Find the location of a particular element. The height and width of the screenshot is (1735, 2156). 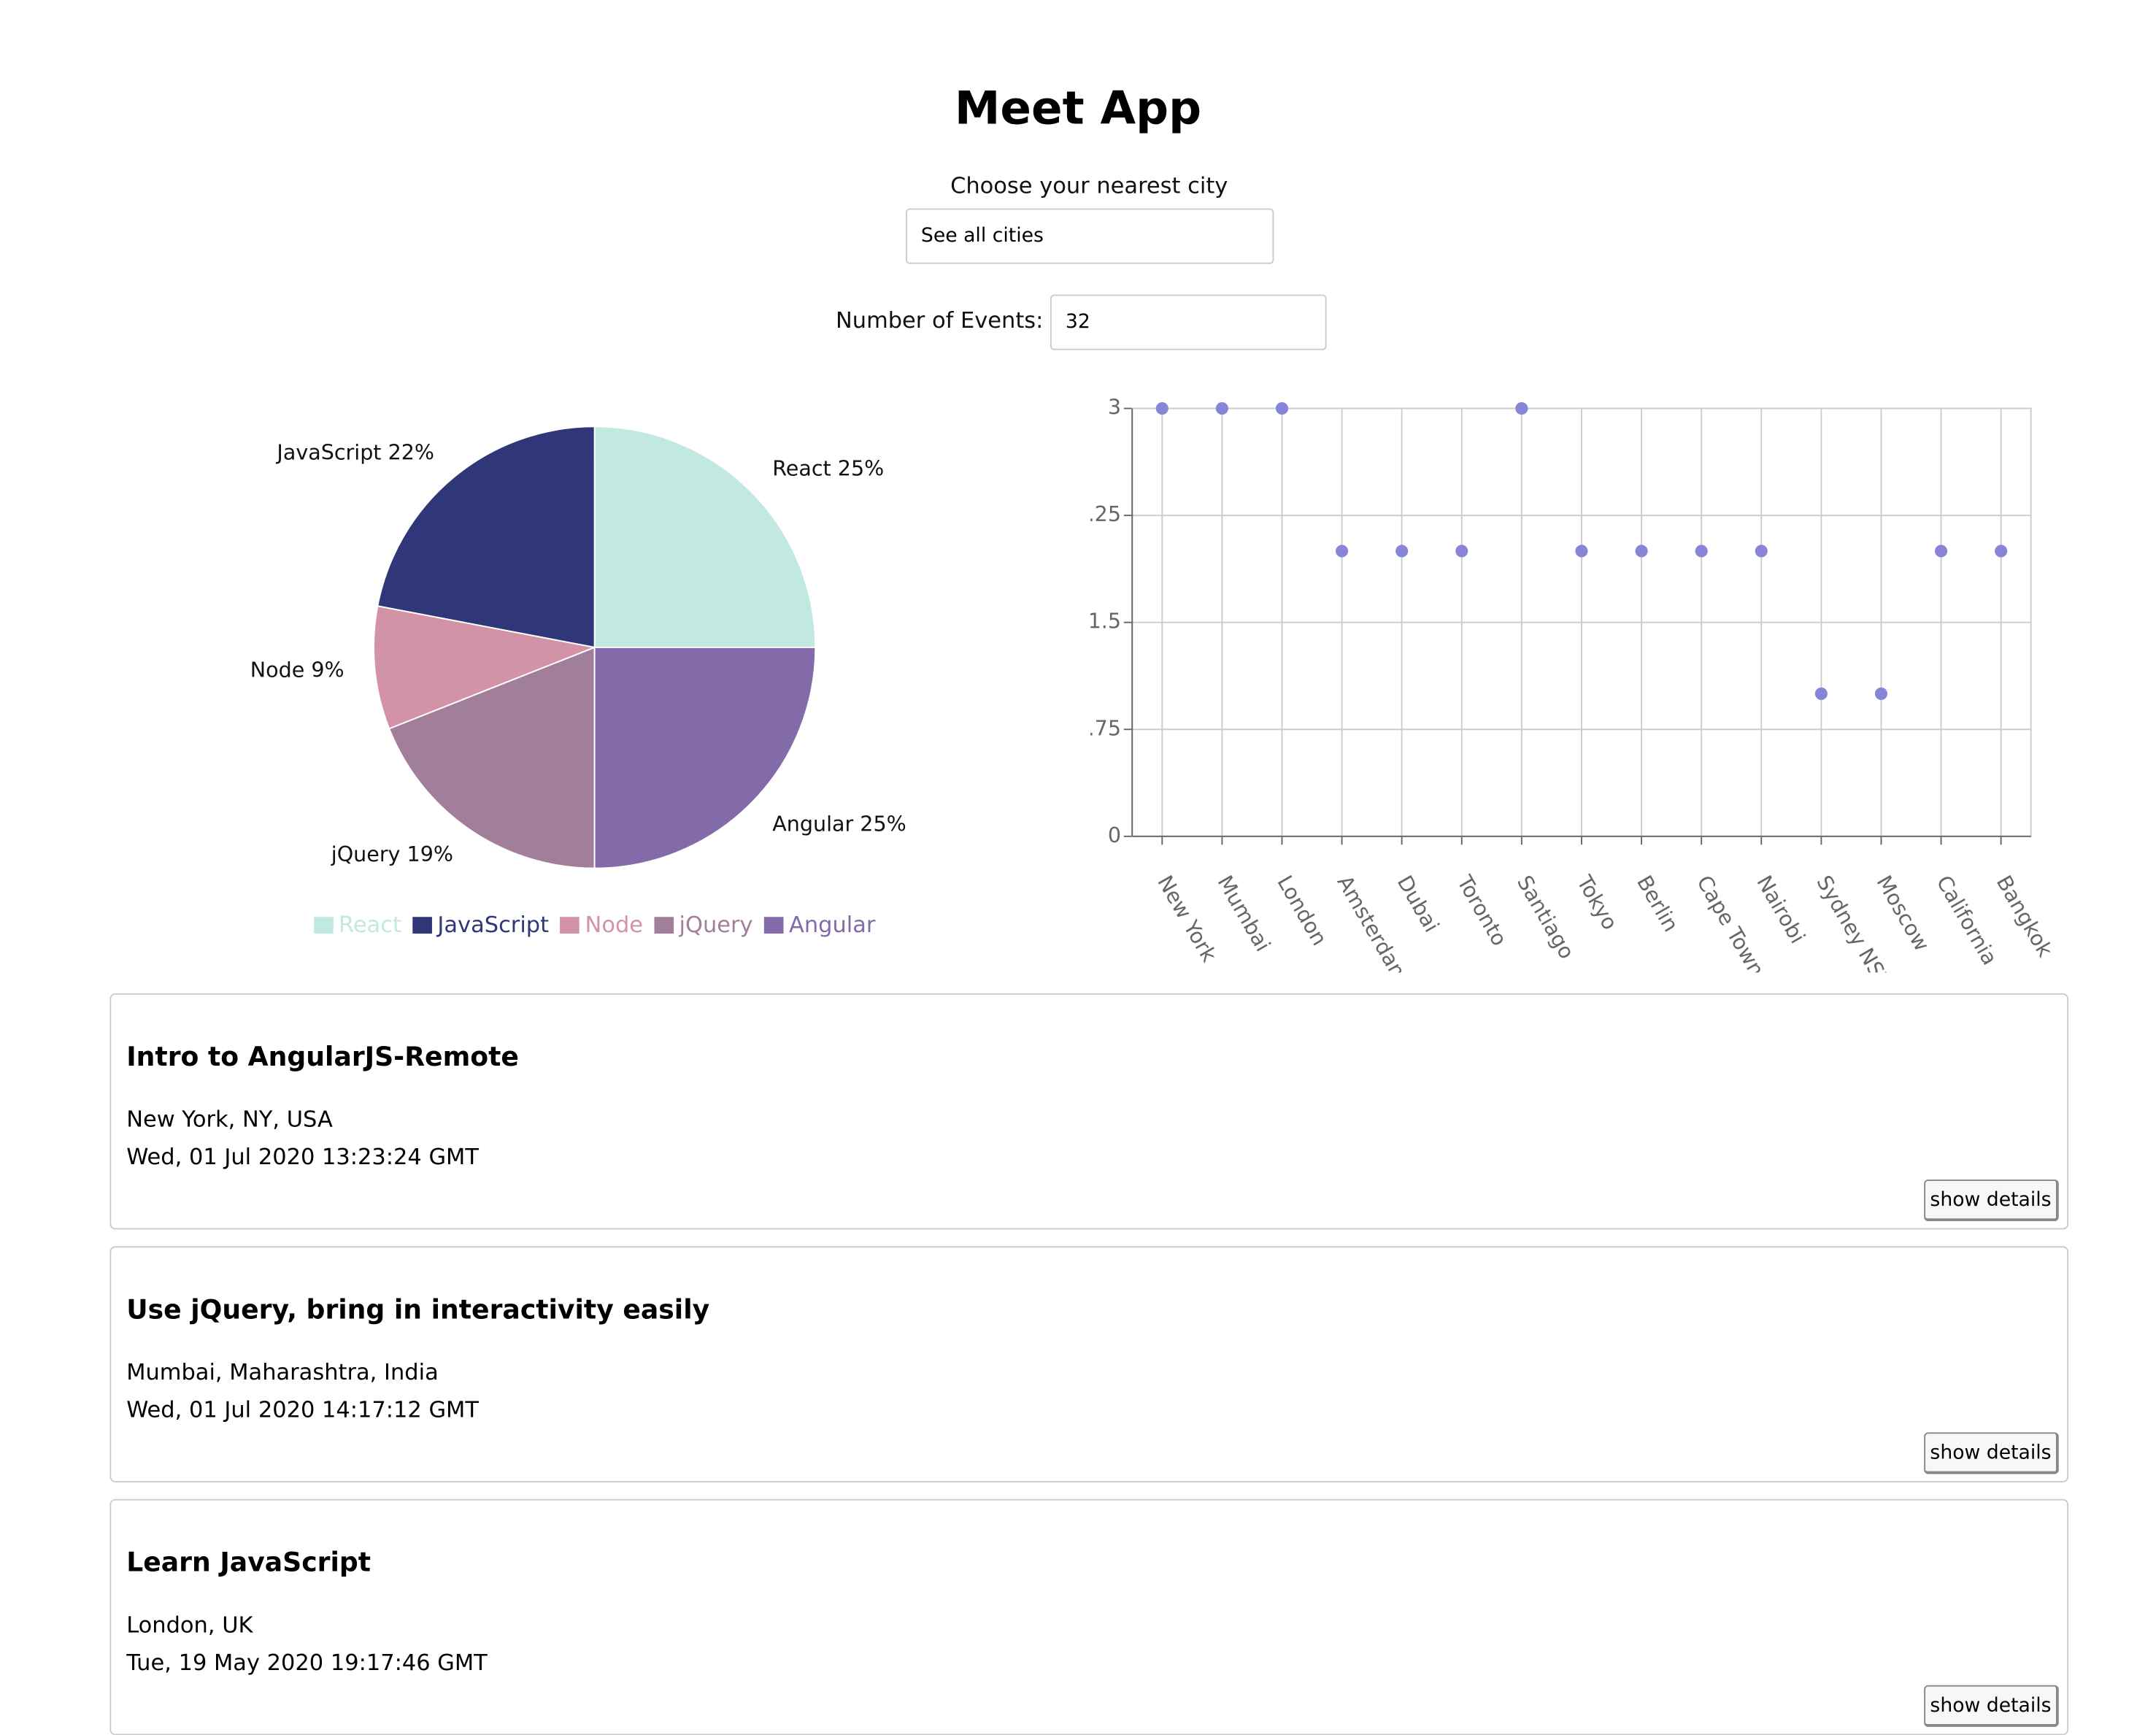

city-input: See all cities is located at coordinates (1089, 236).